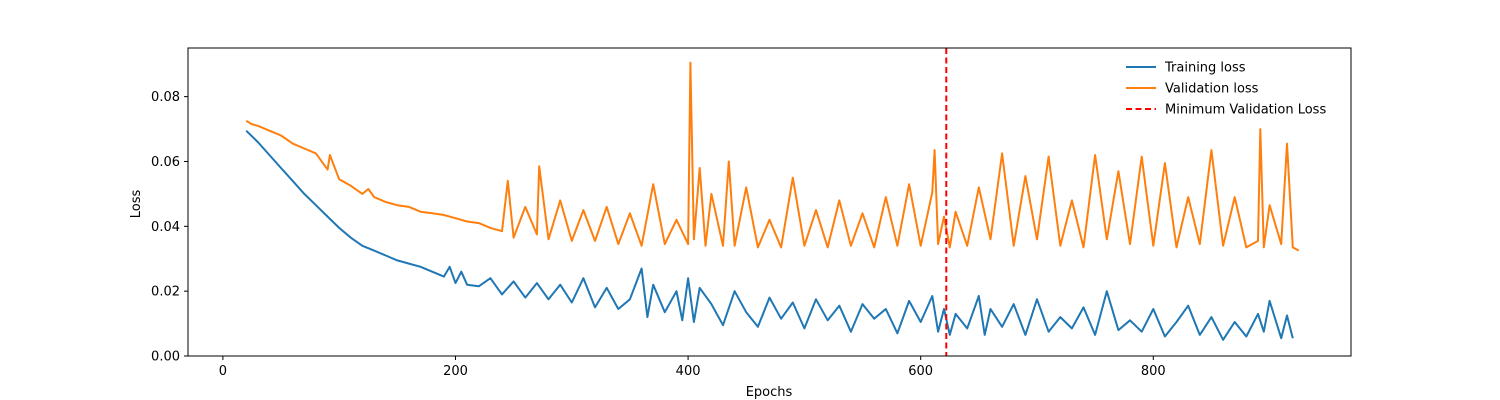 The height and width of the screenshot is (400, 1500). What do you see at coordinates (769, 392) in the screenshot?
I see `x-axis-label: Epochs` at bounding box center [769, 392].